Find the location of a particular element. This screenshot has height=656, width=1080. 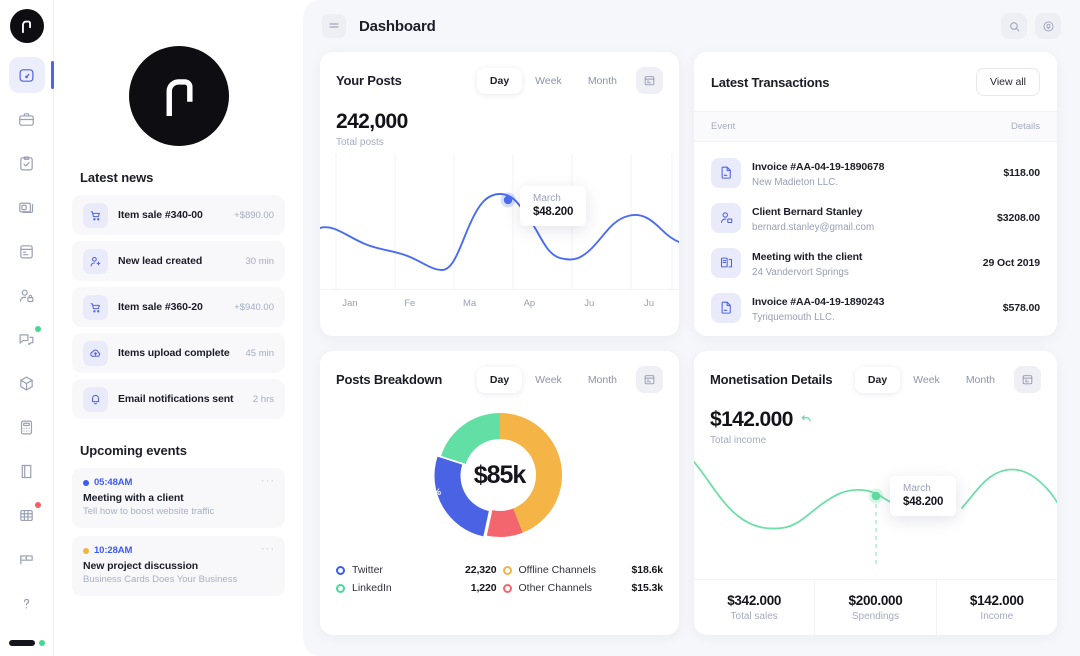

book-icon is located at coordinates (26, 471).